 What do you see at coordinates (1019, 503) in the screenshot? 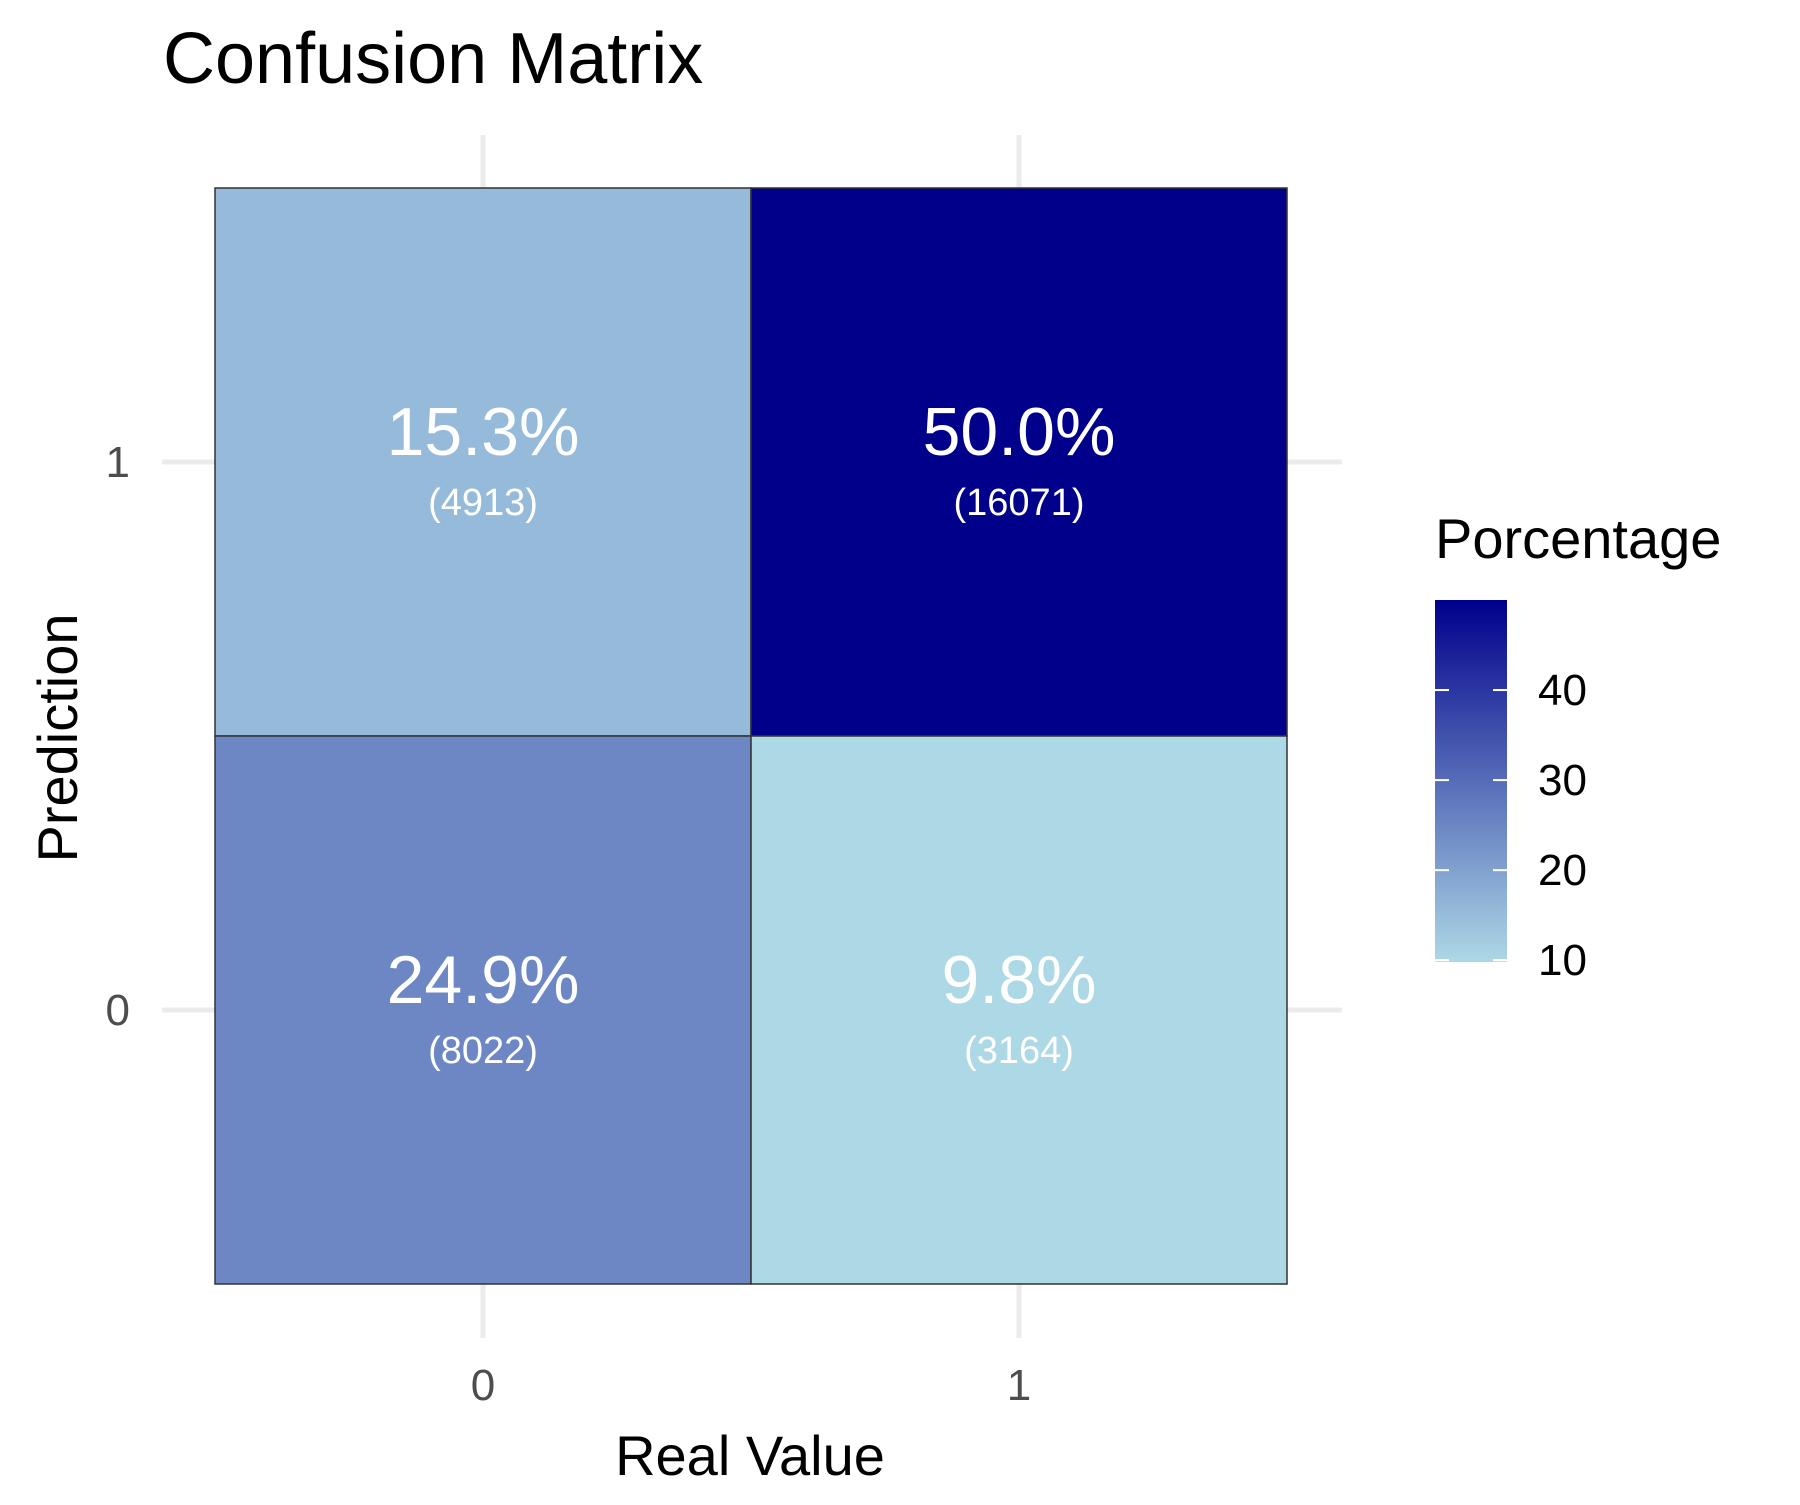
I see `cell-count-label: (16071)` at bounding box center [1019, 503].